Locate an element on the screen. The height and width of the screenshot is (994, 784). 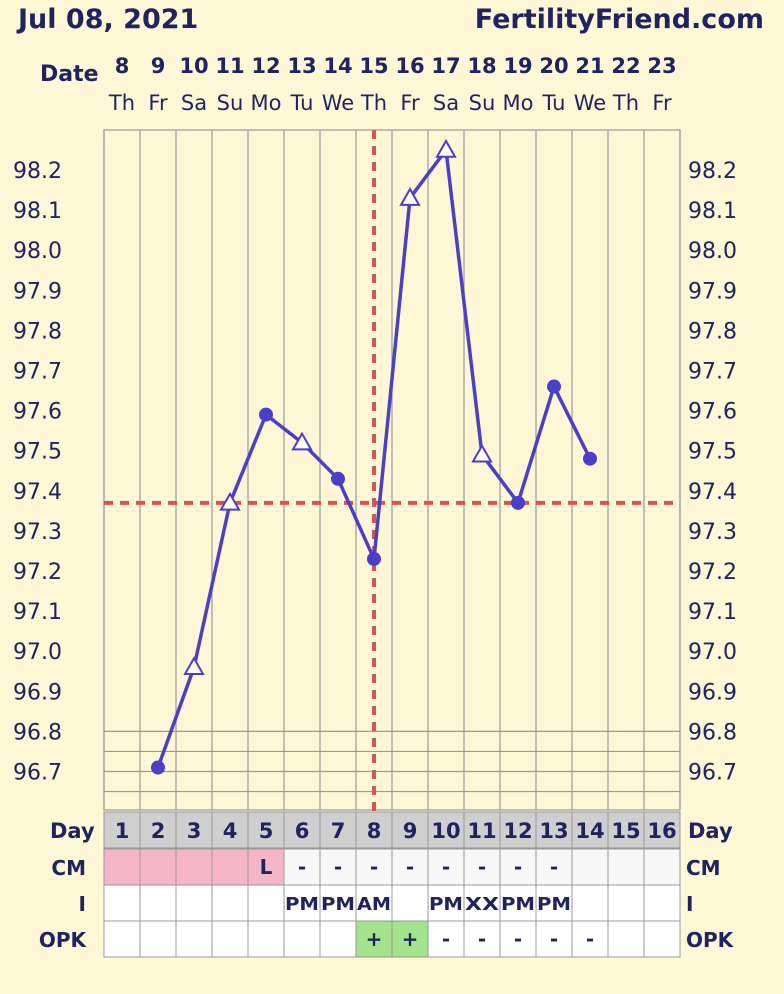
date-tick-label: 8 is located at coordinates (122, 66).